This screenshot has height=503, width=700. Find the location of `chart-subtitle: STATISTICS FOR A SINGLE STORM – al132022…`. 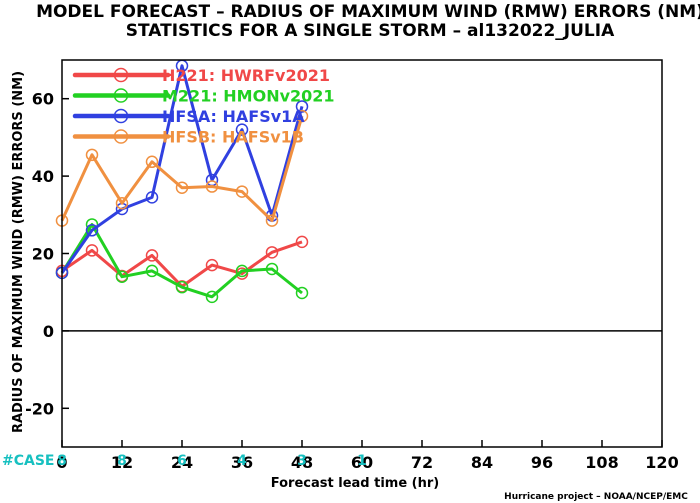

chart-subtitle: STATISTICS FOR A SINGLE STORM – al132022… is located at coordinates (370, 31).